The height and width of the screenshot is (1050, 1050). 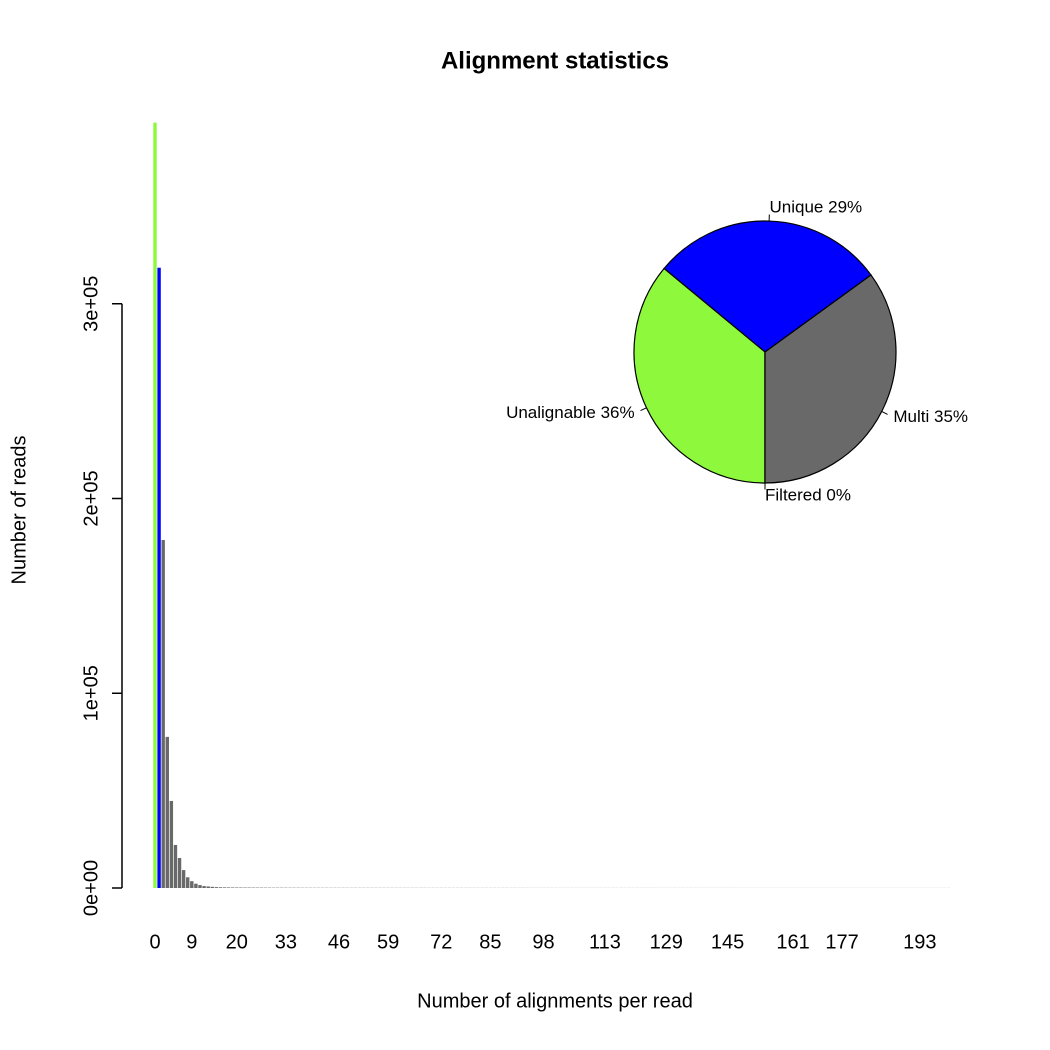 What do you see at coordinates (237, 942) in the screenshot?
I see `x-tick-label: 20` at bounding box center [237, 942].